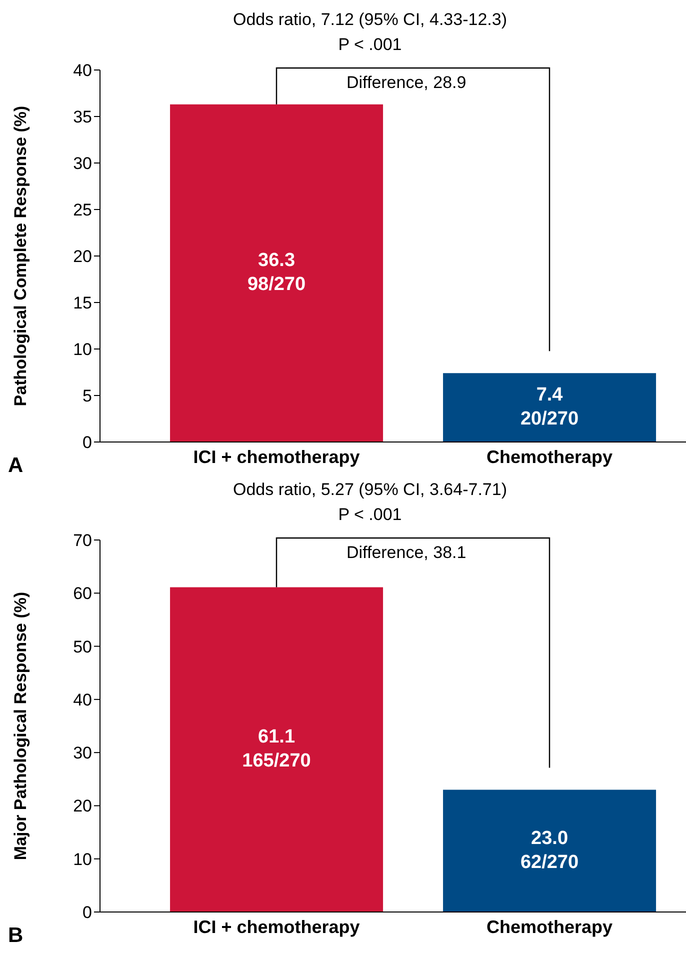  Describe the element at coordinates (370, 19) in the screenshot. I see `chart-title: Odds ratio, 7.12 (95% CI, 4.33-12.3)` at that location.